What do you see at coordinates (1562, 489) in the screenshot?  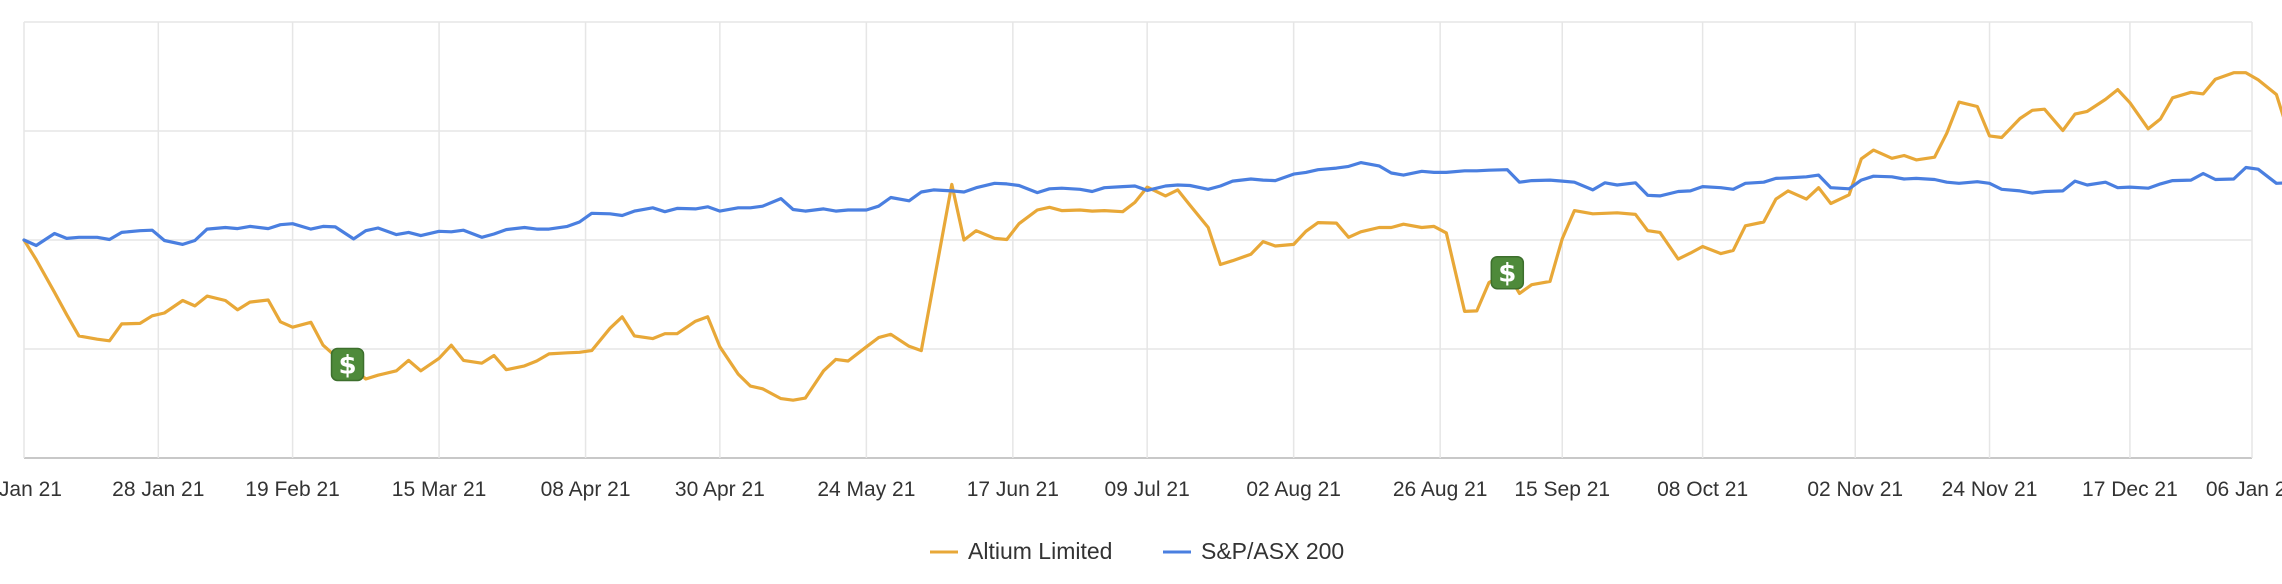 I see `x-tick-label: 15 Sep 21` at bounding box center [1562, 489].